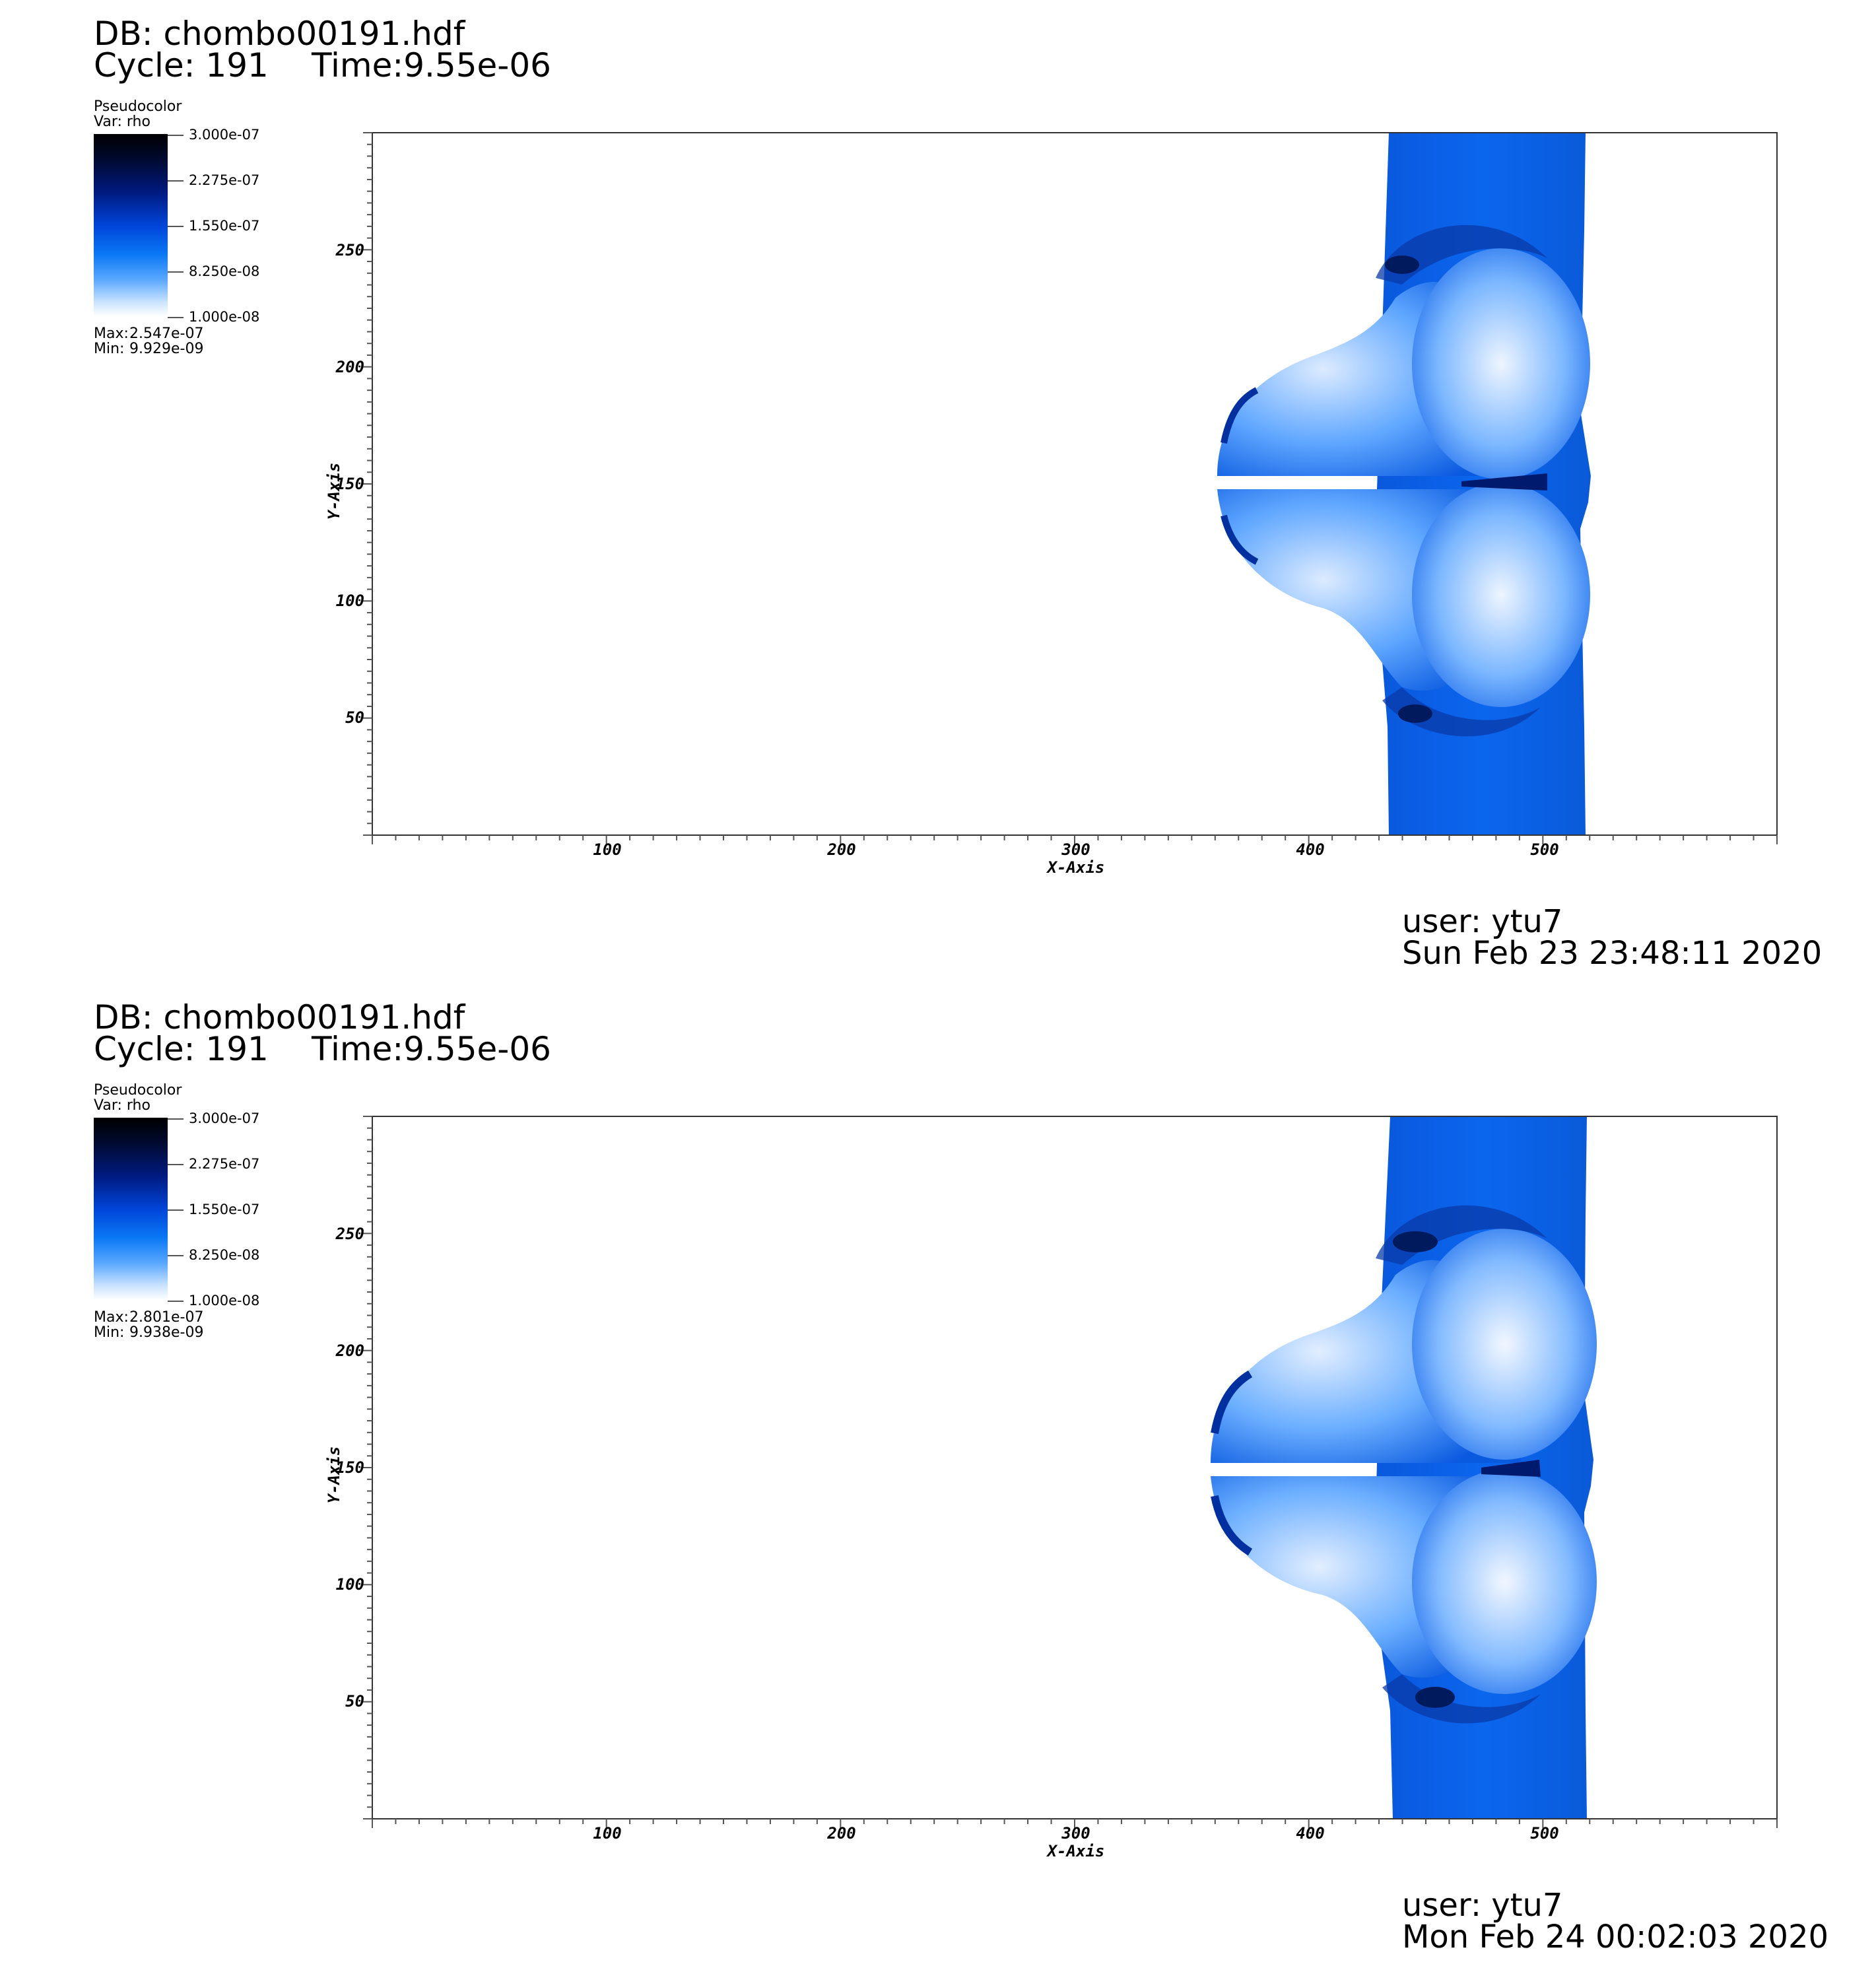 The width and height of the screenshot is (1876, 1970). What do you see at coordinates (166, 1318) in the screenshot?
I see `legend-max-value: 2.801e-07` at bounding box center [166, 1318].